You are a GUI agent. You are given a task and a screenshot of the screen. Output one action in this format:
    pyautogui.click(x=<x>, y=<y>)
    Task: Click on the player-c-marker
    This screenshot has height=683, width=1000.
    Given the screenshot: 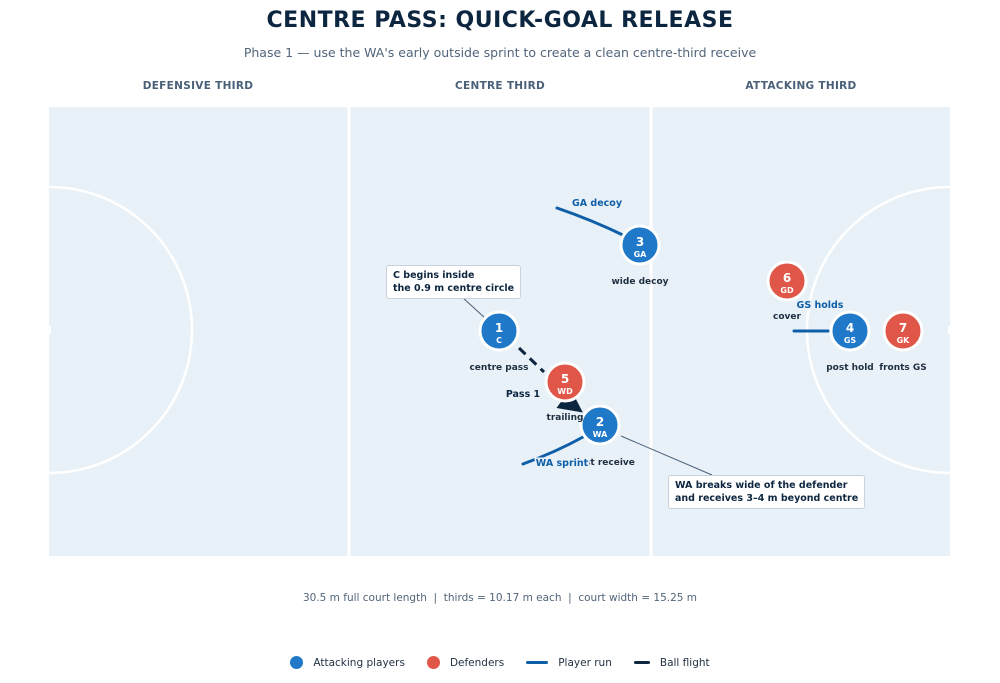 What is the action you would take?
    pyautogui.click(x=499, y=331)
    